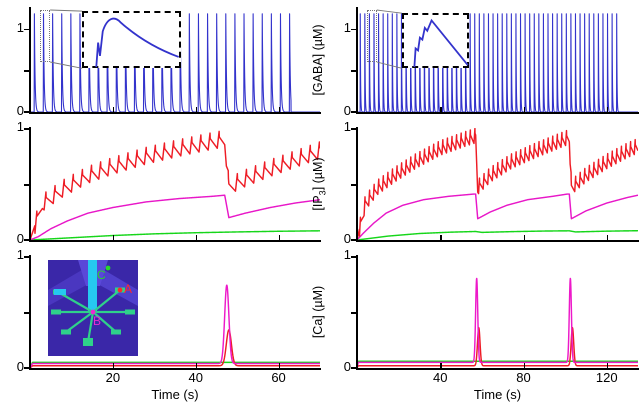  I want to click on series-gaba-pulses, so click(175, 62).